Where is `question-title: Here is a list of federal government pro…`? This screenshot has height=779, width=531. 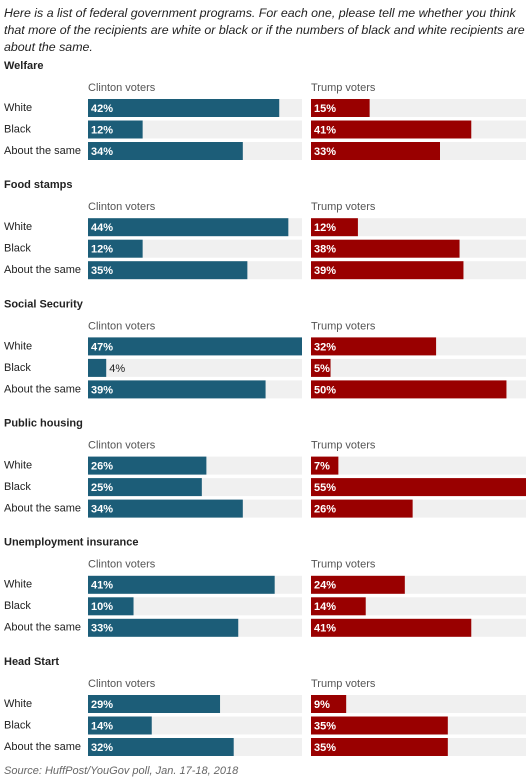
question-title: Here is a list of federal government pro… is located at coordinates (264, 30).